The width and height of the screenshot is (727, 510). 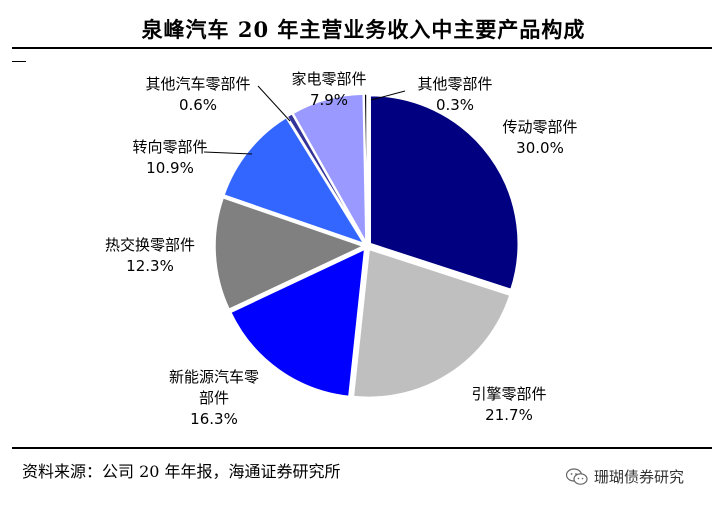 I want to click on watermark-text: 珊瑚债券研究, so click(x=639, y=477).